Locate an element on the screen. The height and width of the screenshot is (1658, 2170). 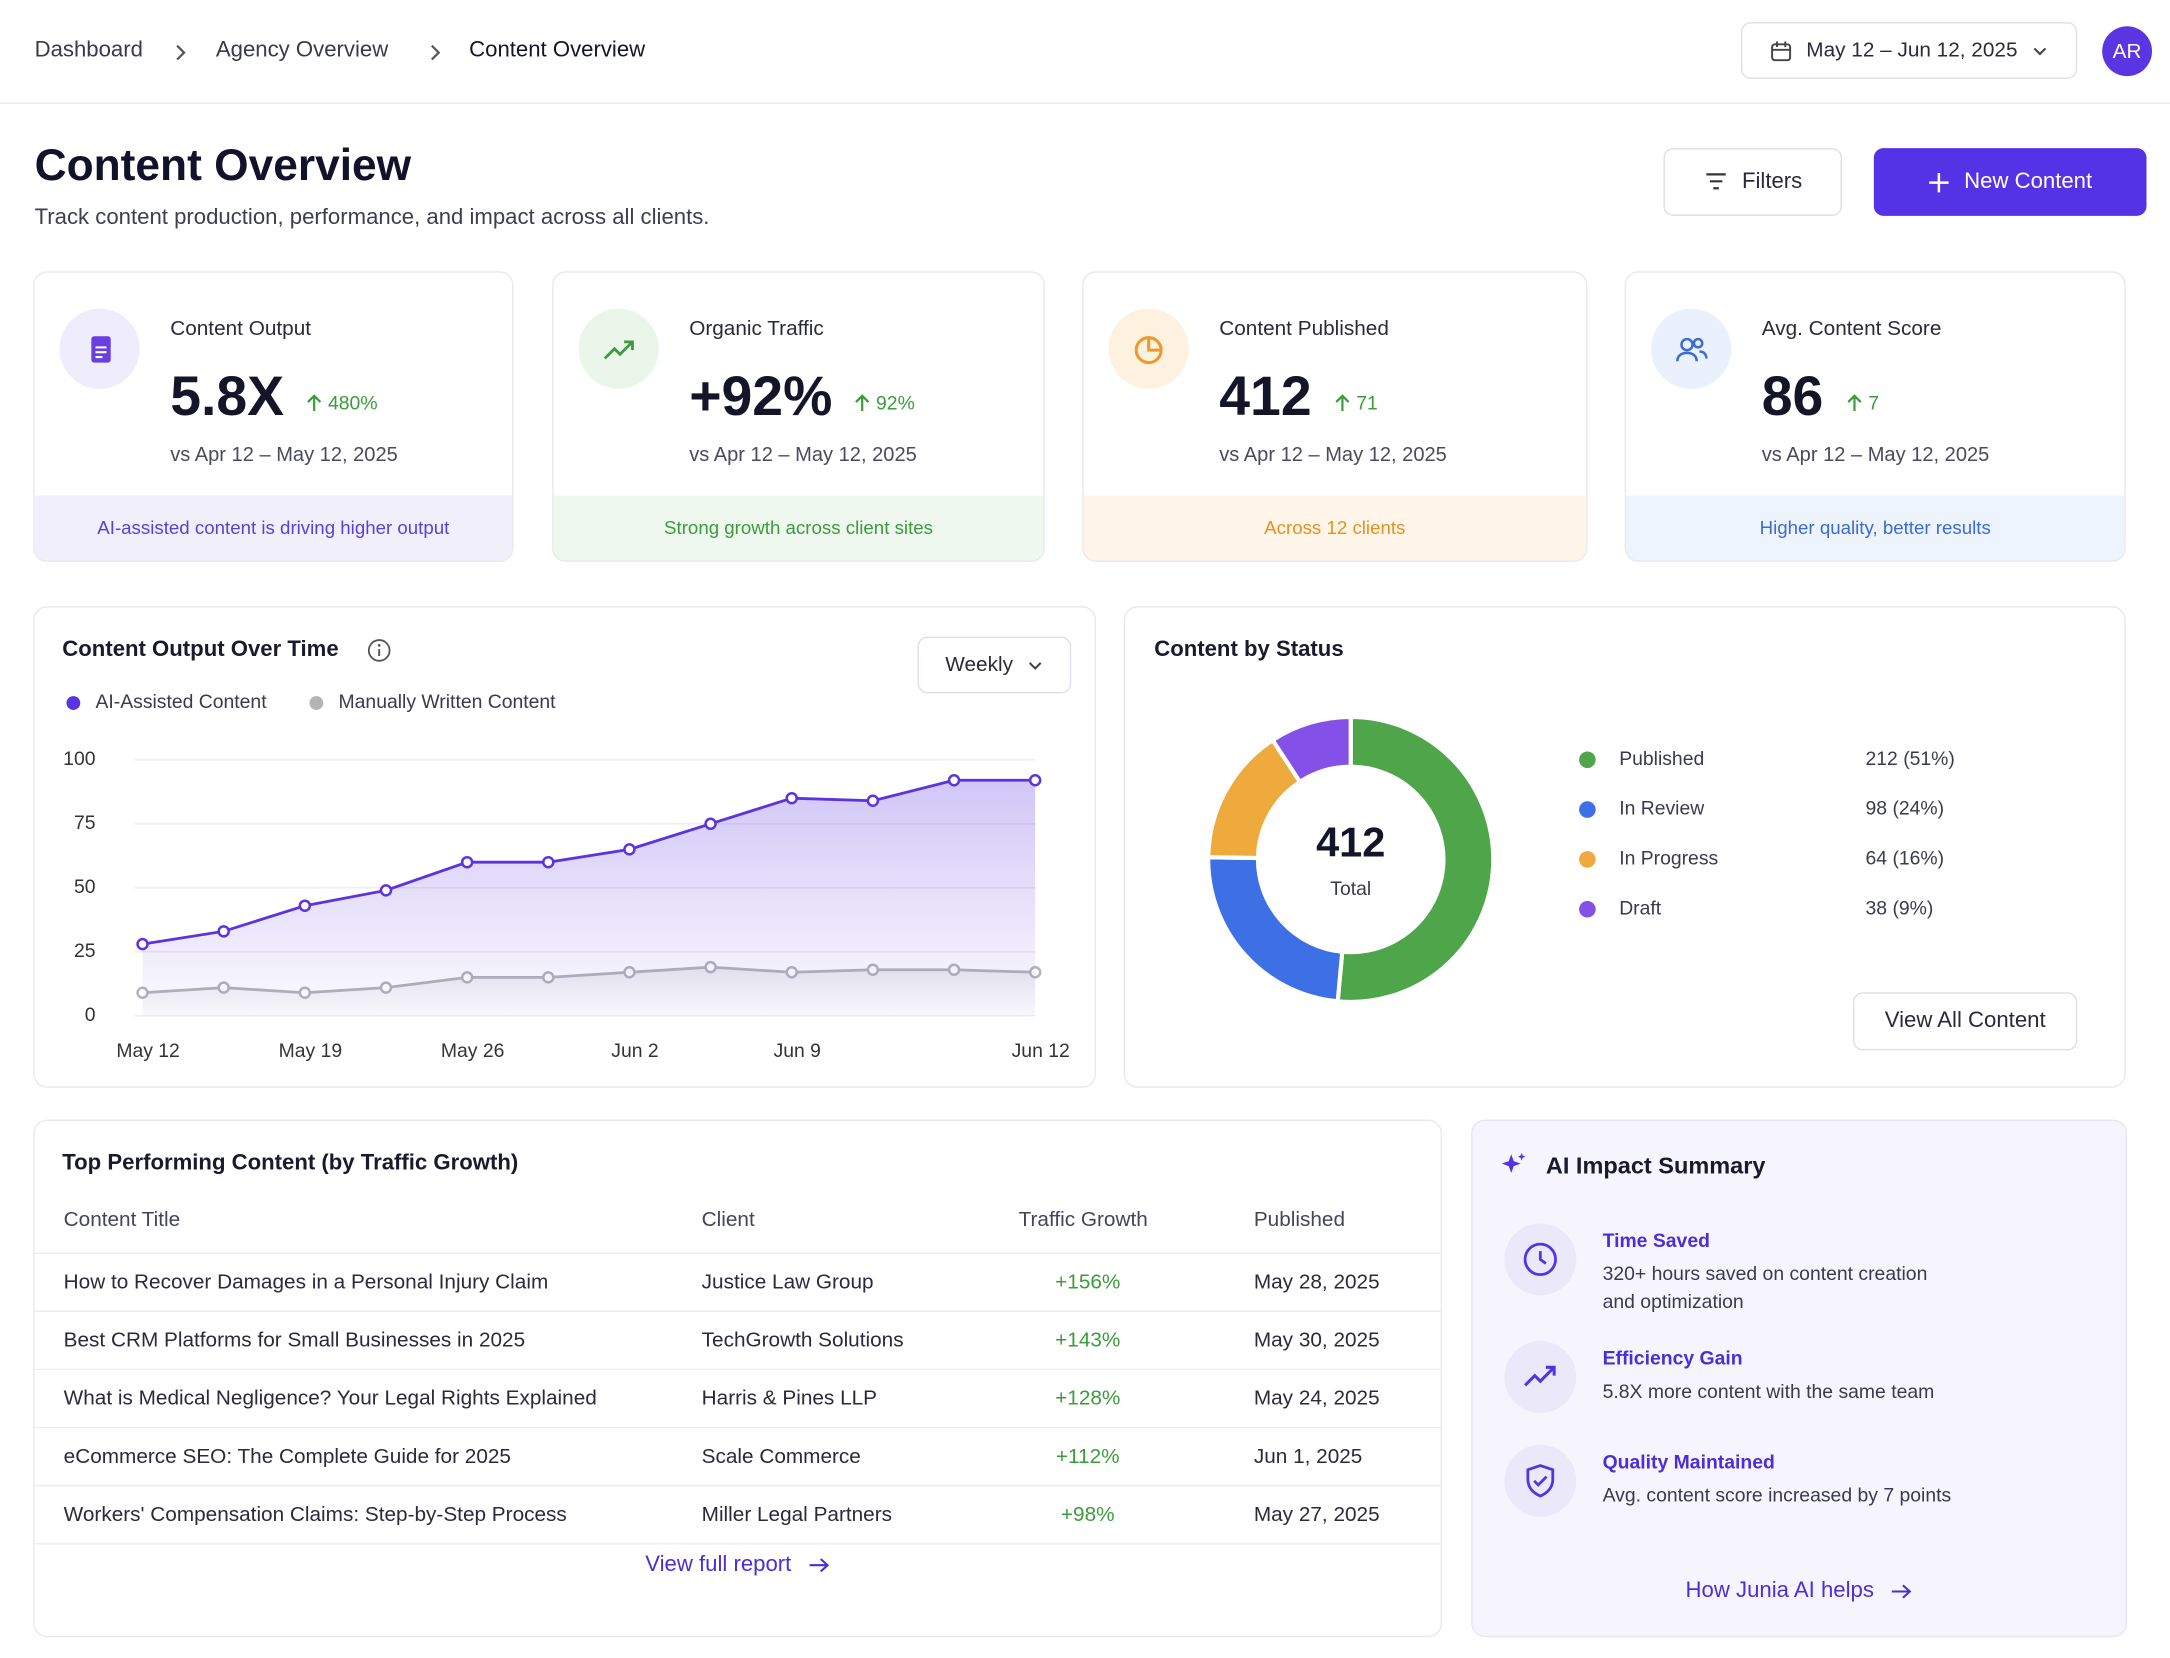
table-cell: Miller Legal Partners is located at coordinates (797, 1514).